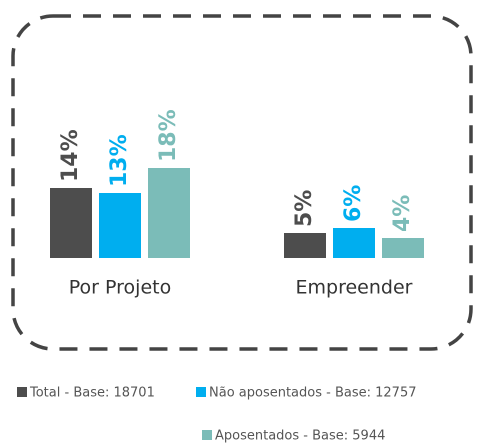  What do you see at coordinates (353, 203) in the screenshot?
I see `value-label: 6%` at bounding box center [353, 203].